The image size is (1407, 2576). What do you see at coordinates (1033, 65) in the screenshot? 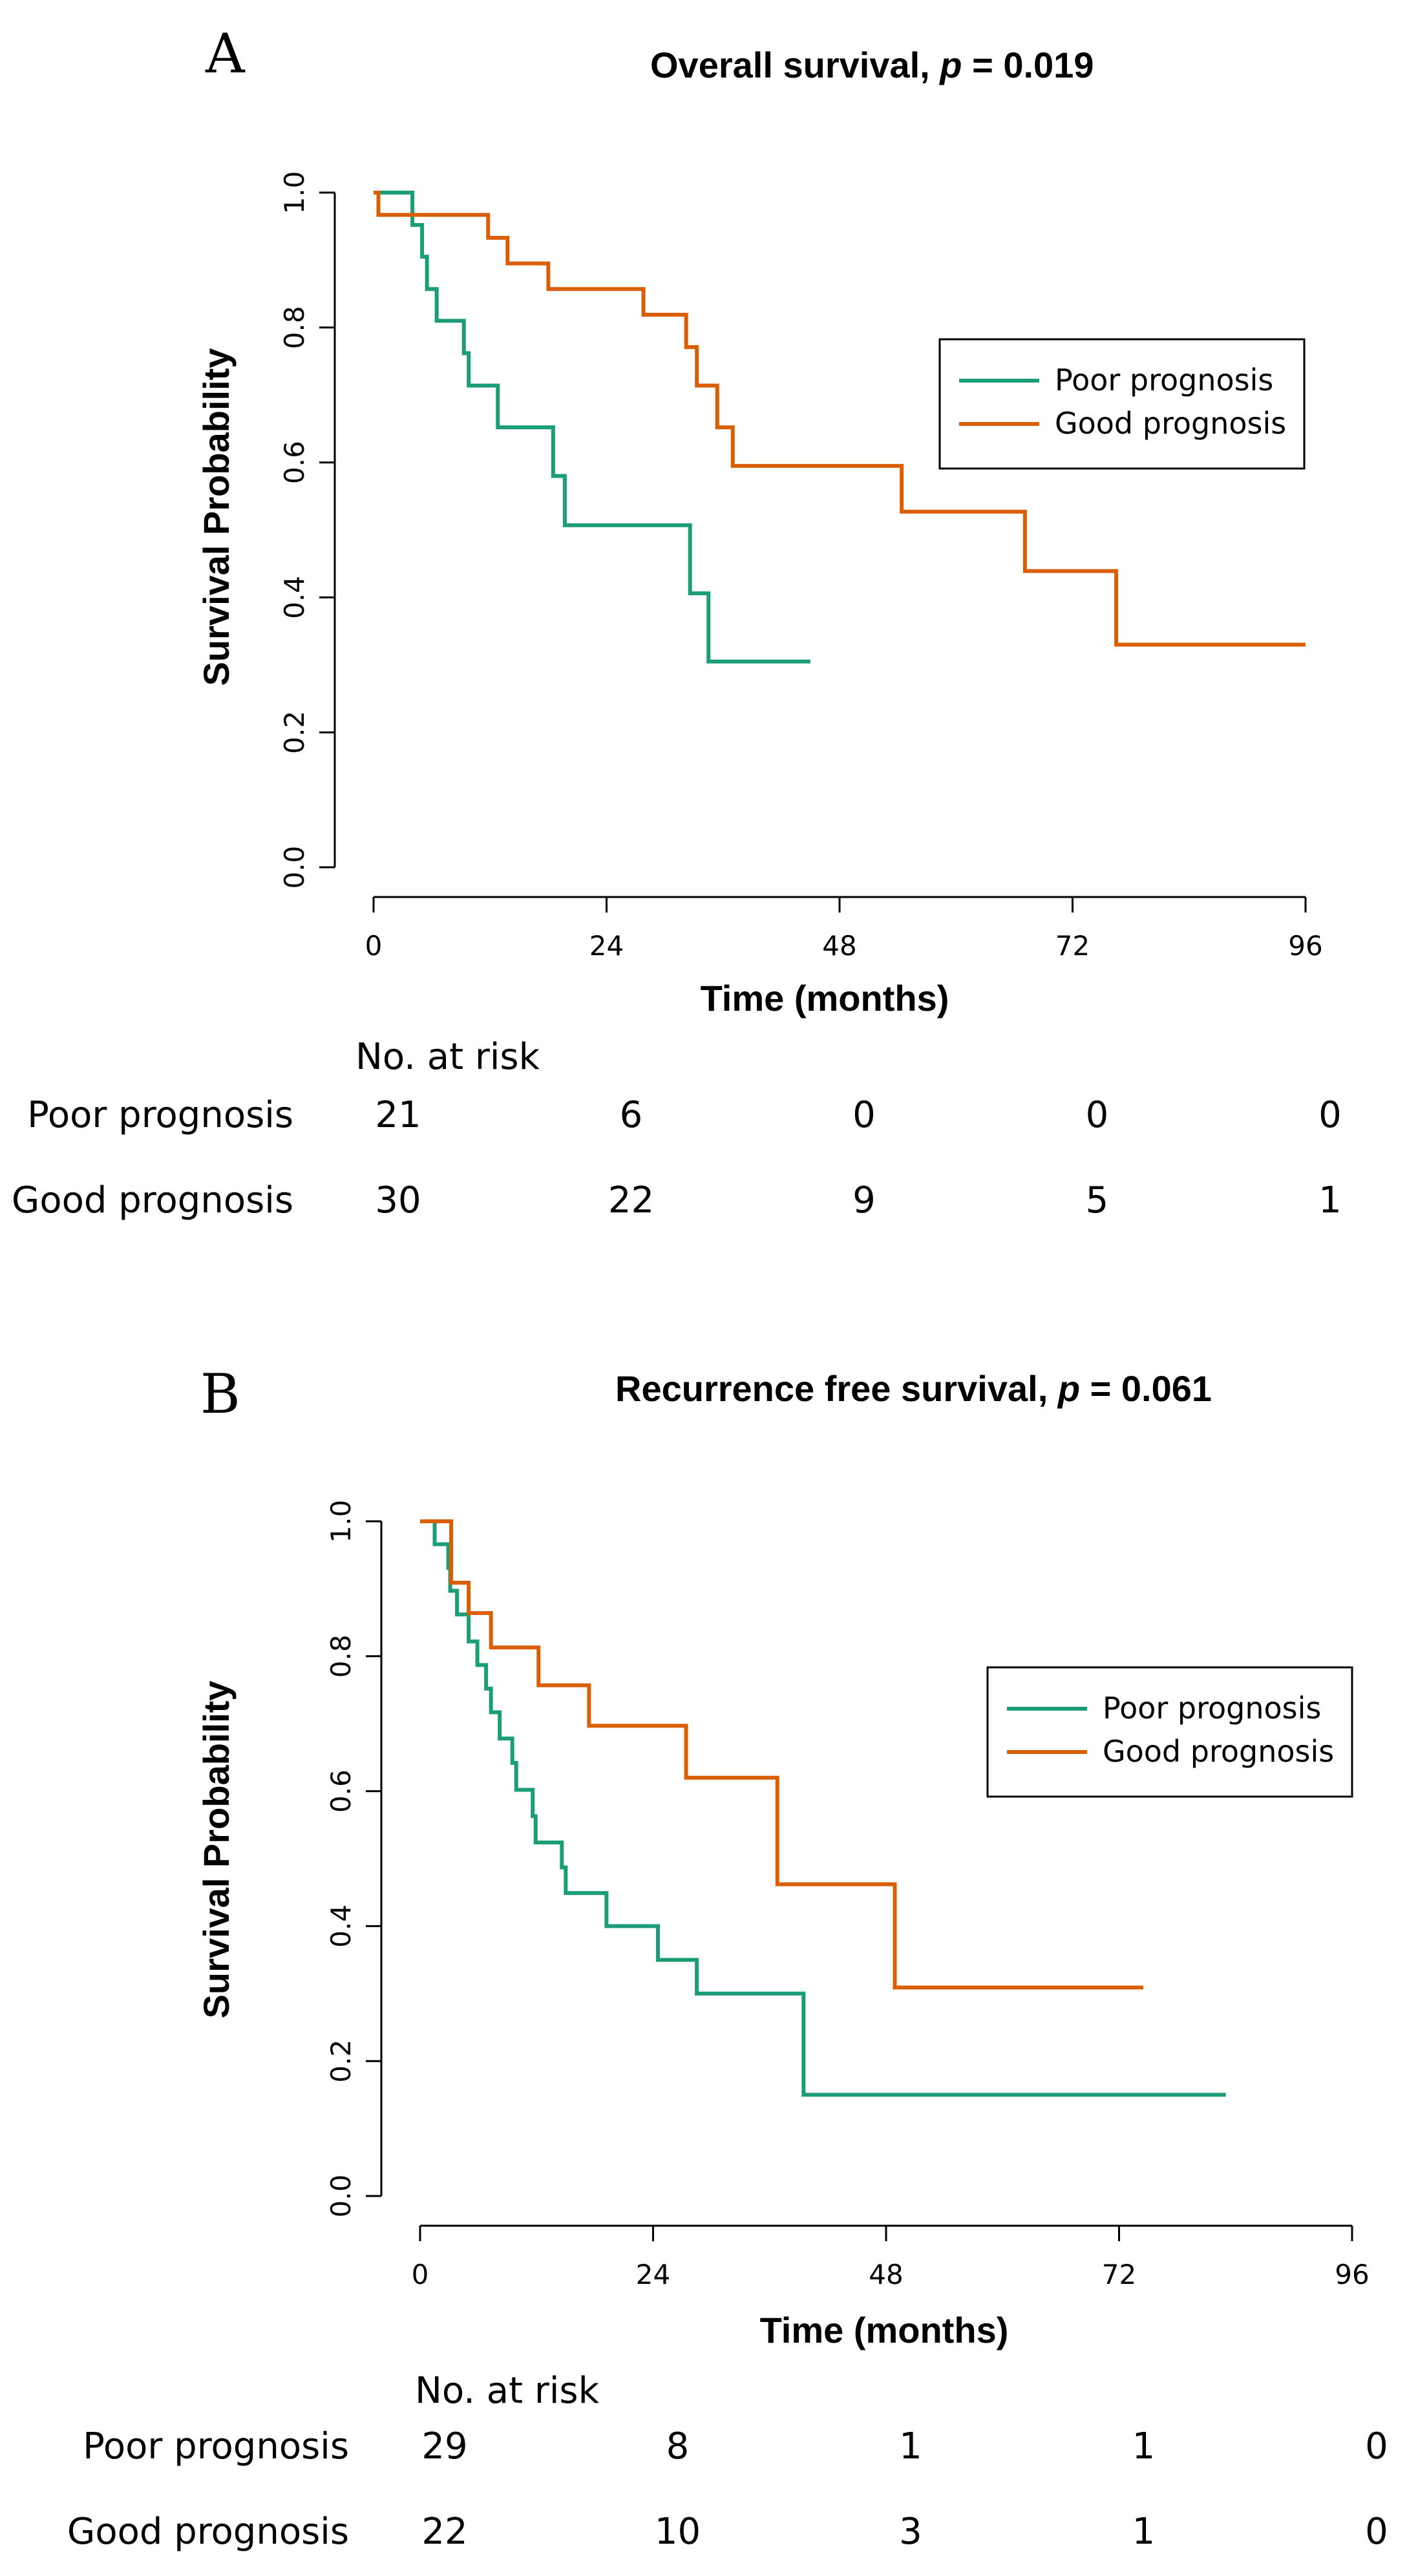
I see `title-a-p-value: = 0.019` at bounding box center [1033, 65].